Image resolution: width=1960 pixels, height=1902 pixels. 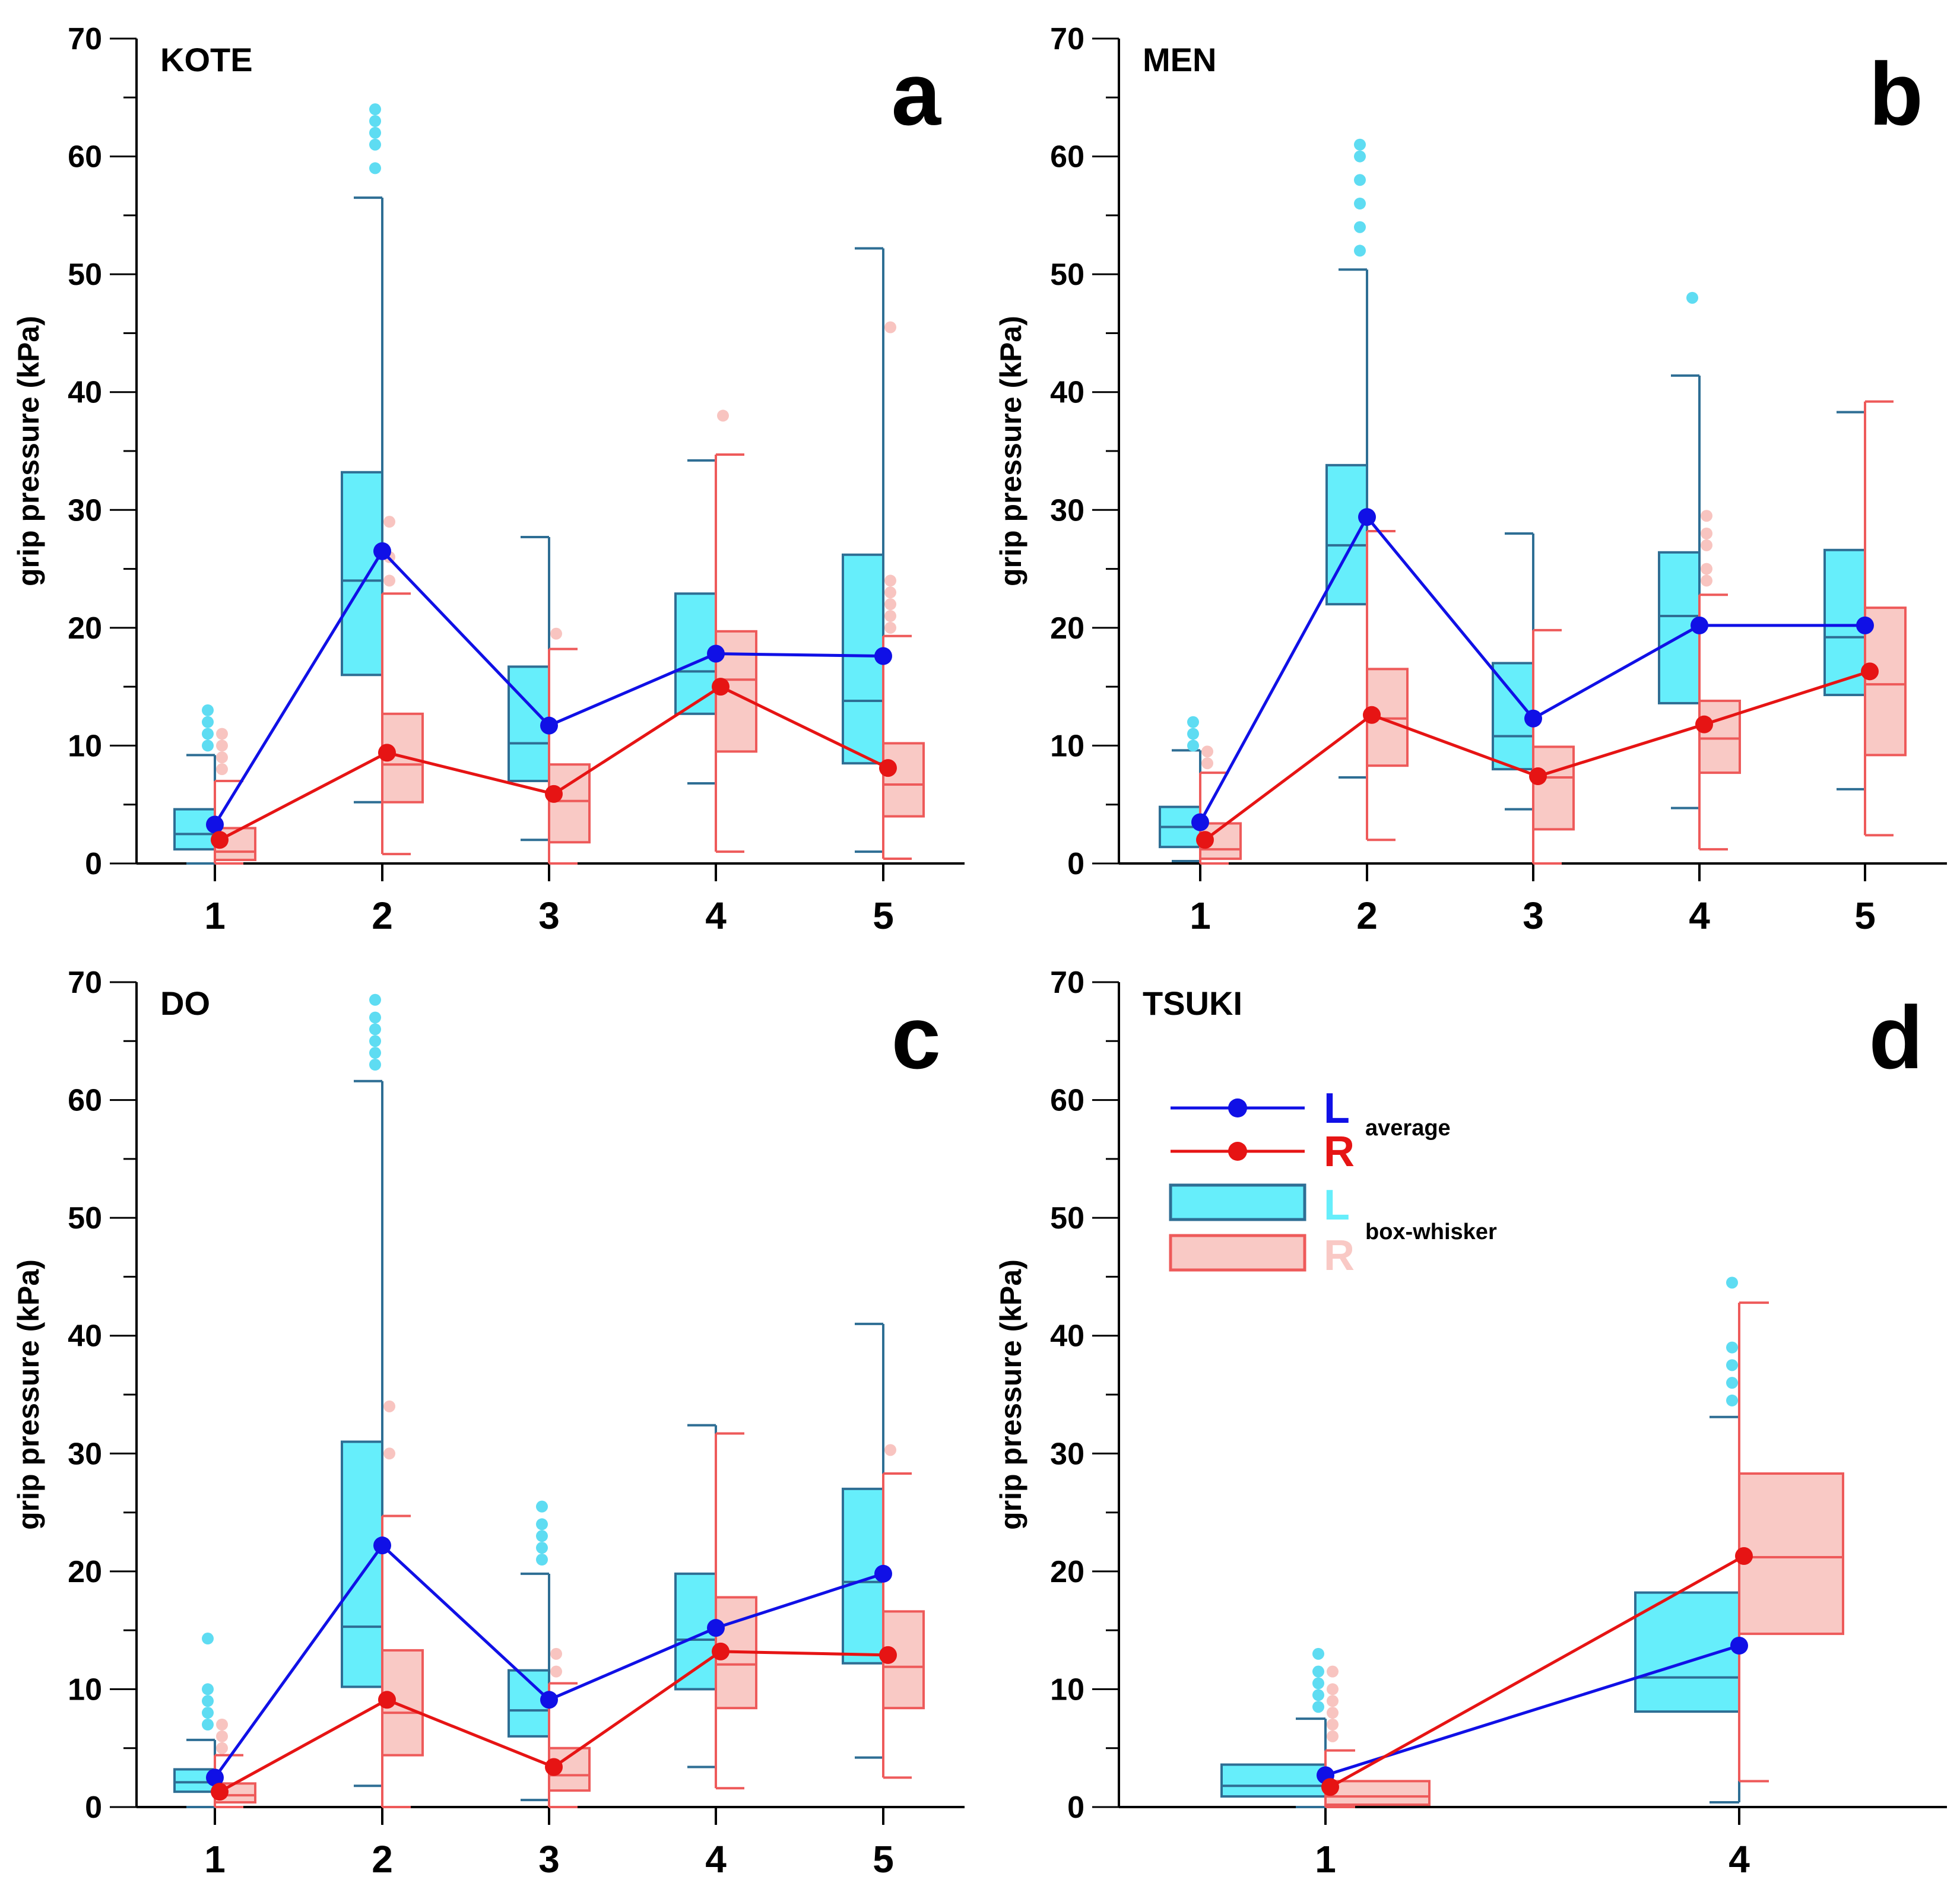 What do you see at coordinates (215, 1859) in the screenshot?
I see `x-tick-label: 1` at bounding box center [215, 1859].